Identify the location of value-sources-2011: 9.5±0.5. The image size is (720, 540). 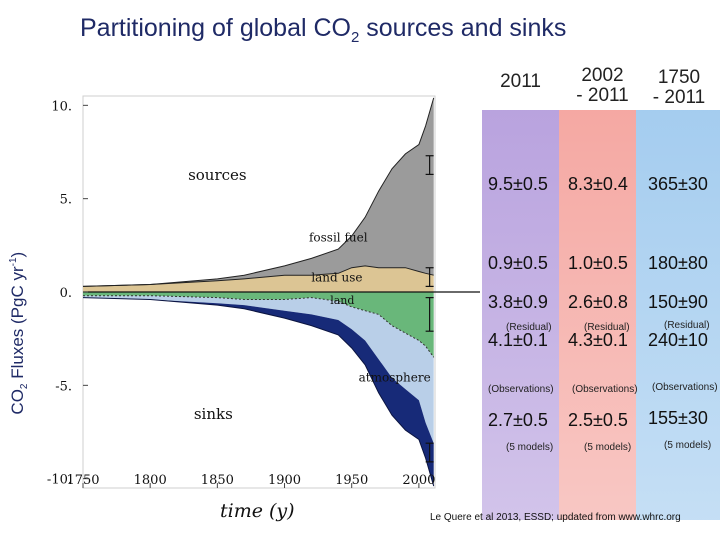
(518, 184).